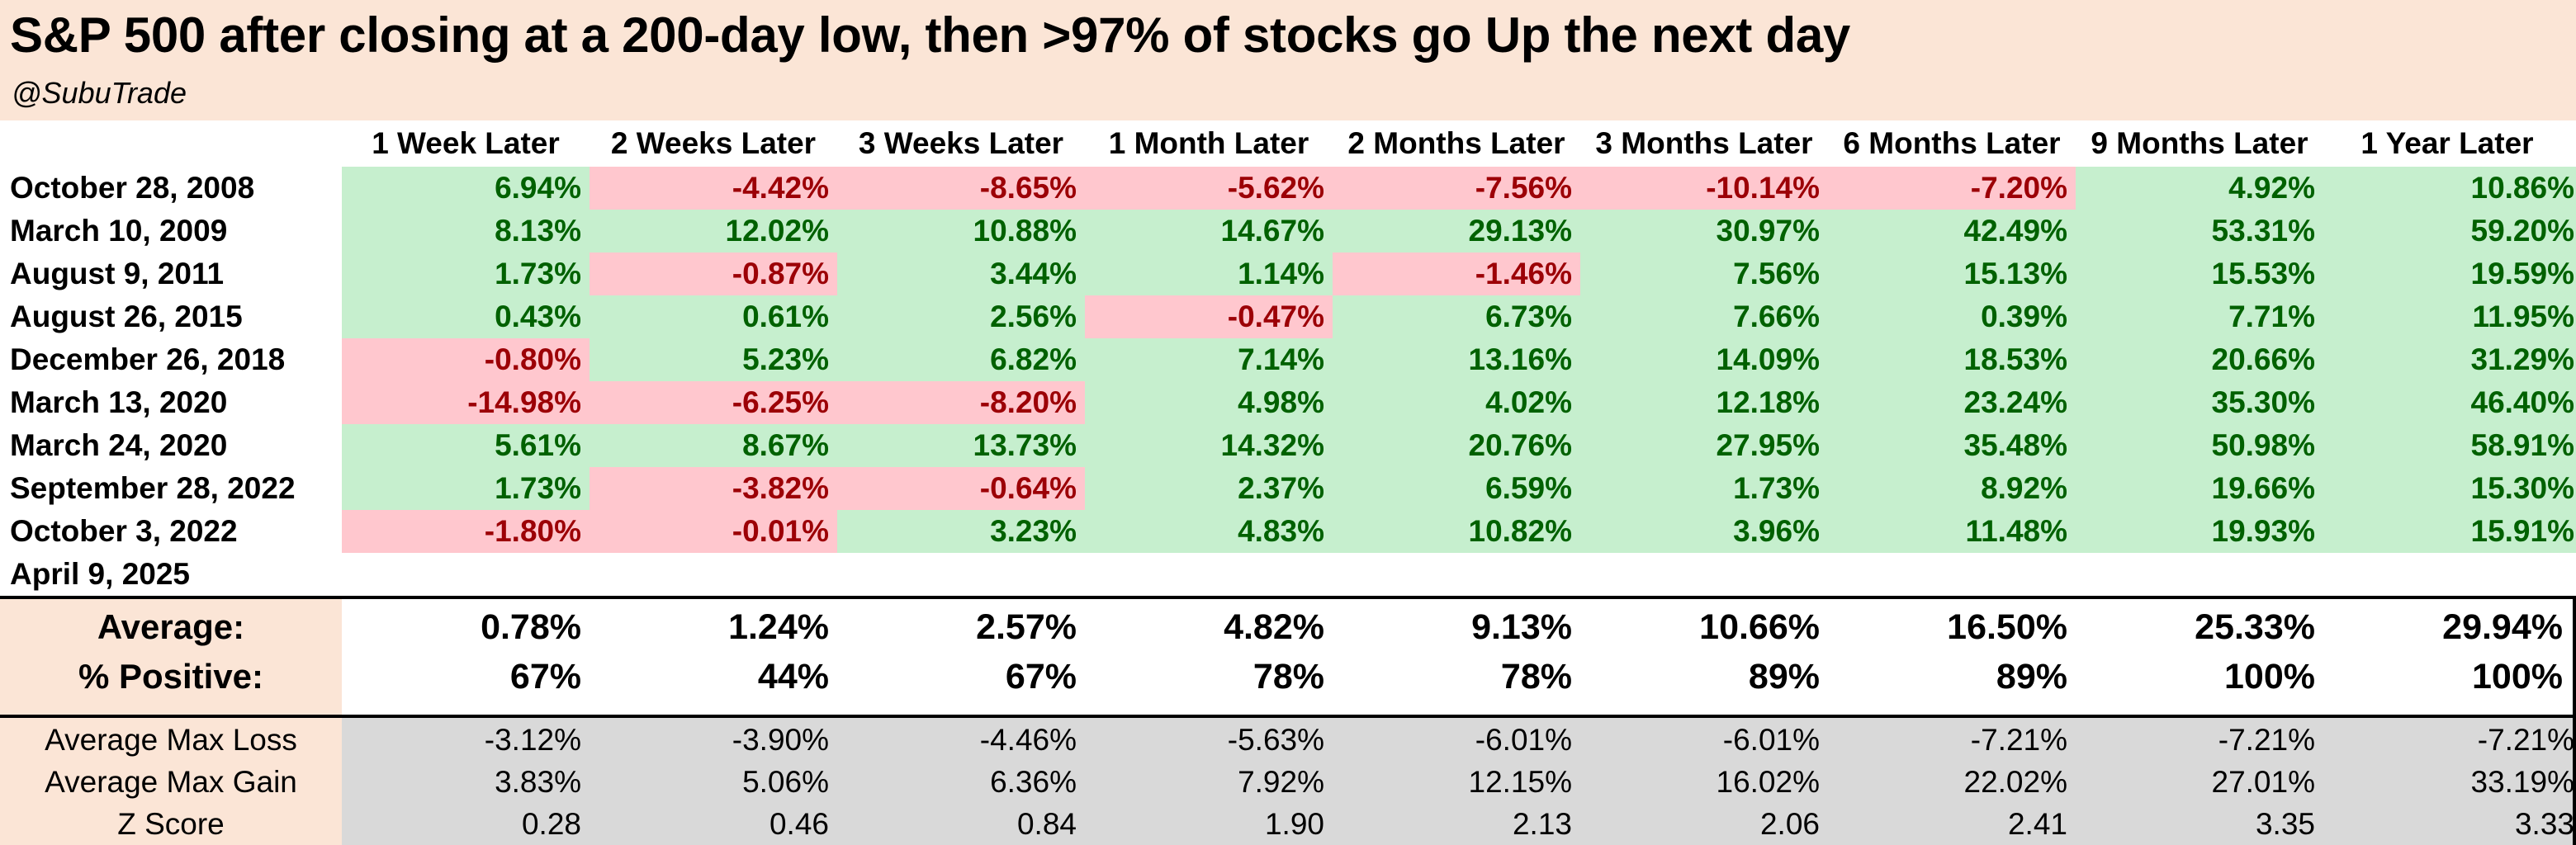 The width and height of the screenshot is (2576, 845). Describe the element at coordinates (99, 93) in the screenshot. I see `author-handle: @SubuTrade` at that location.